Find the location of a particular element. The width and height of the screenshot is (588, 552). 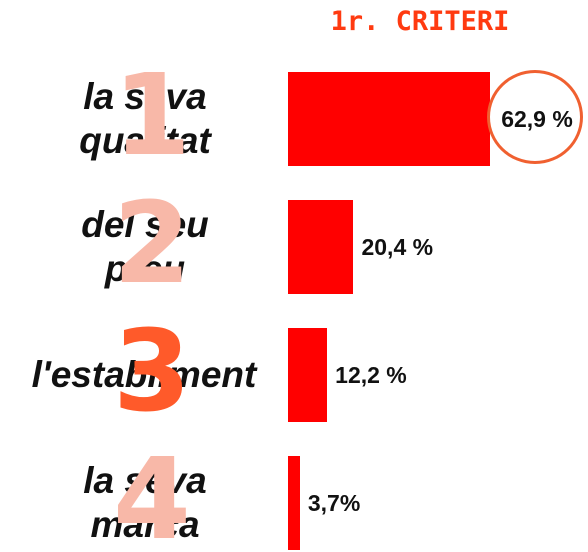

category-label: la seva qualitat is located at coordinates (145, 118).